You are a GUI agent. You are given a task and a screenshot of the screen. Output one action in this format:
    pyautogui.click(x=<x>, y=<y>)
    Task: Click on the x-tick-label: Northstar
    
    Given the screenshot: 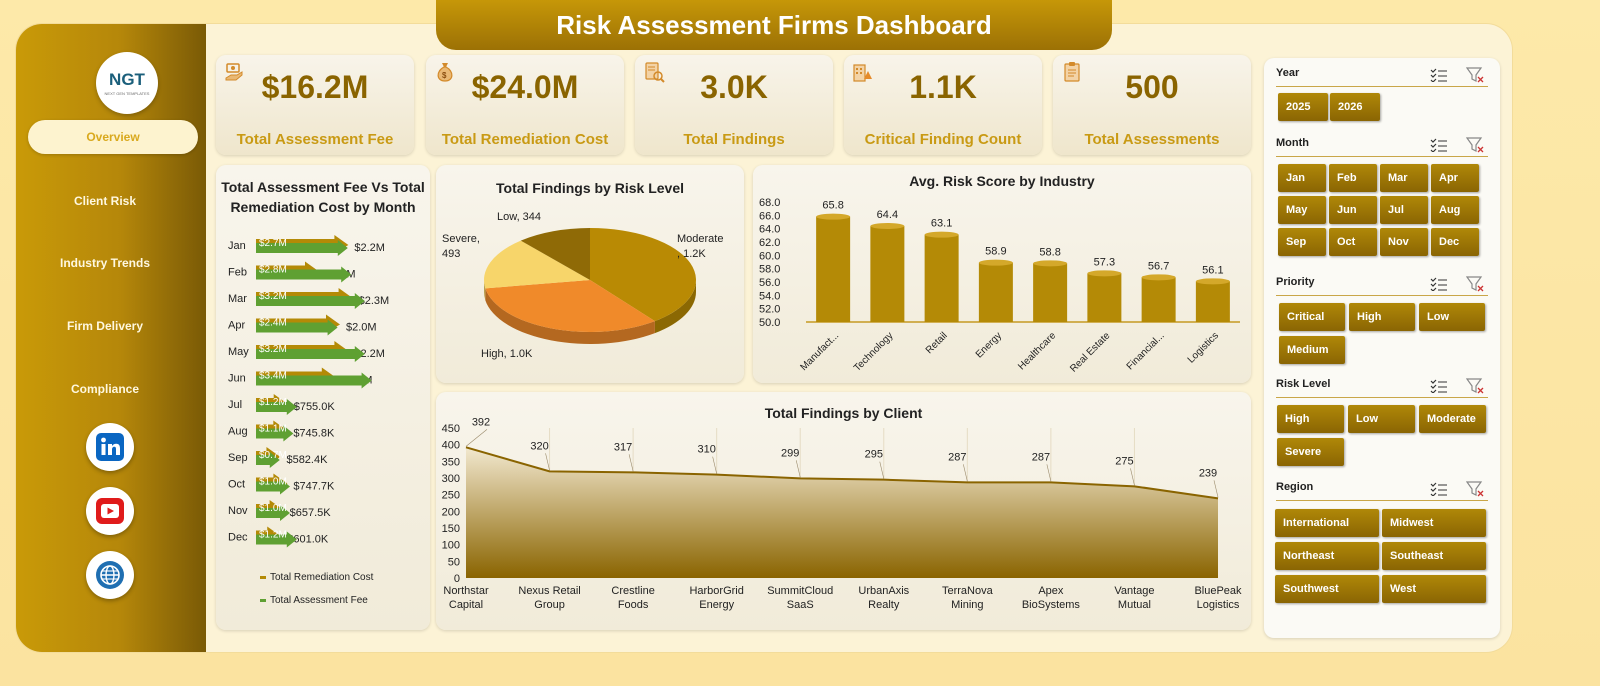 What is the action you would take?
    pyautogui.click(x=466, y=591)
    